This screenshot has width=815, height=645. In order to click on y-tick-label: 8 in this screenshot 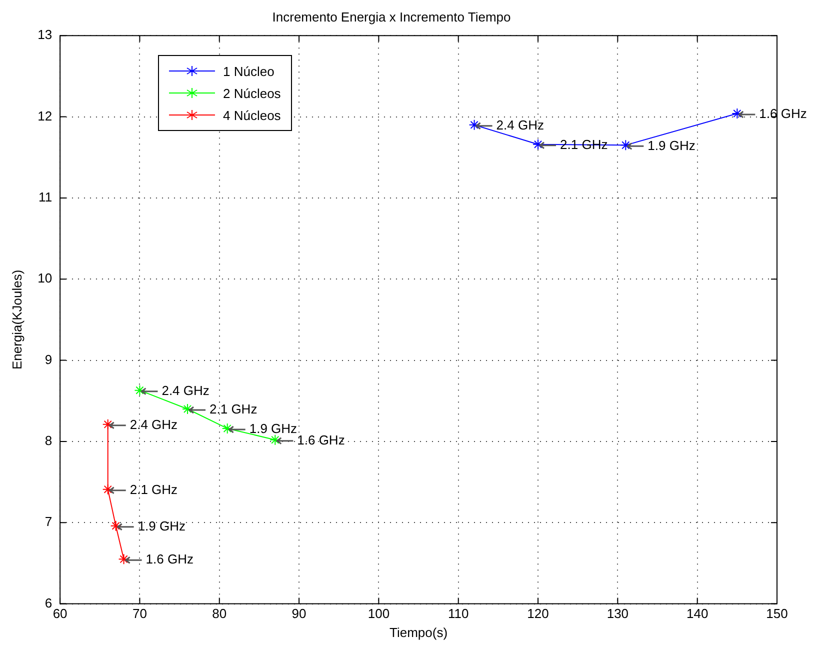, I will do `click(48, 440)`.